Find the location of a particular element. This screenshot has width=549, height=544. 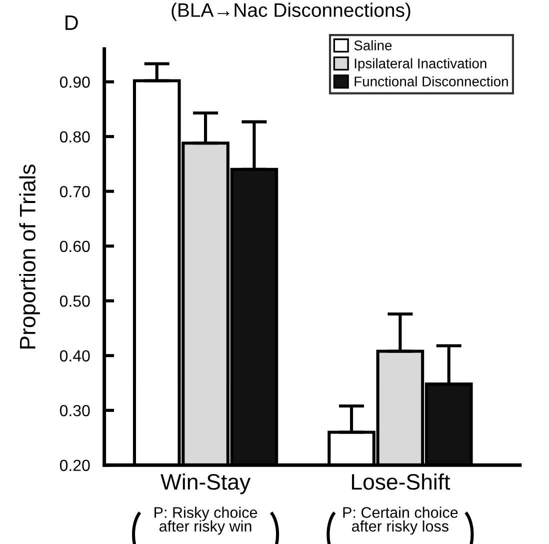

y-tick-label: 0.80 is located at coordinates (75, 137).